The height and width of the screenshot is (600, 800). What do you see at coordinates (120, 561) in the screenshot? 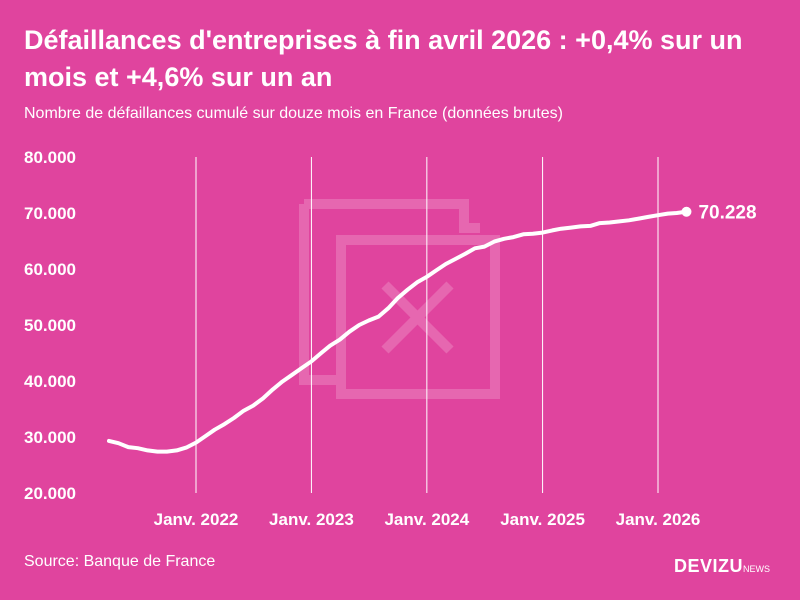
I see `source-note: Source: Banque de France` at bounding box center [120, 561].